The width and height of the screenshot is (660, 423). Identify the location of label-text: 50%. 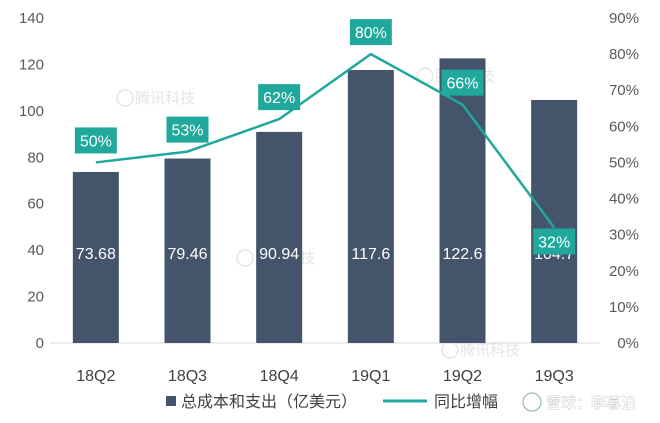
(96, 141).